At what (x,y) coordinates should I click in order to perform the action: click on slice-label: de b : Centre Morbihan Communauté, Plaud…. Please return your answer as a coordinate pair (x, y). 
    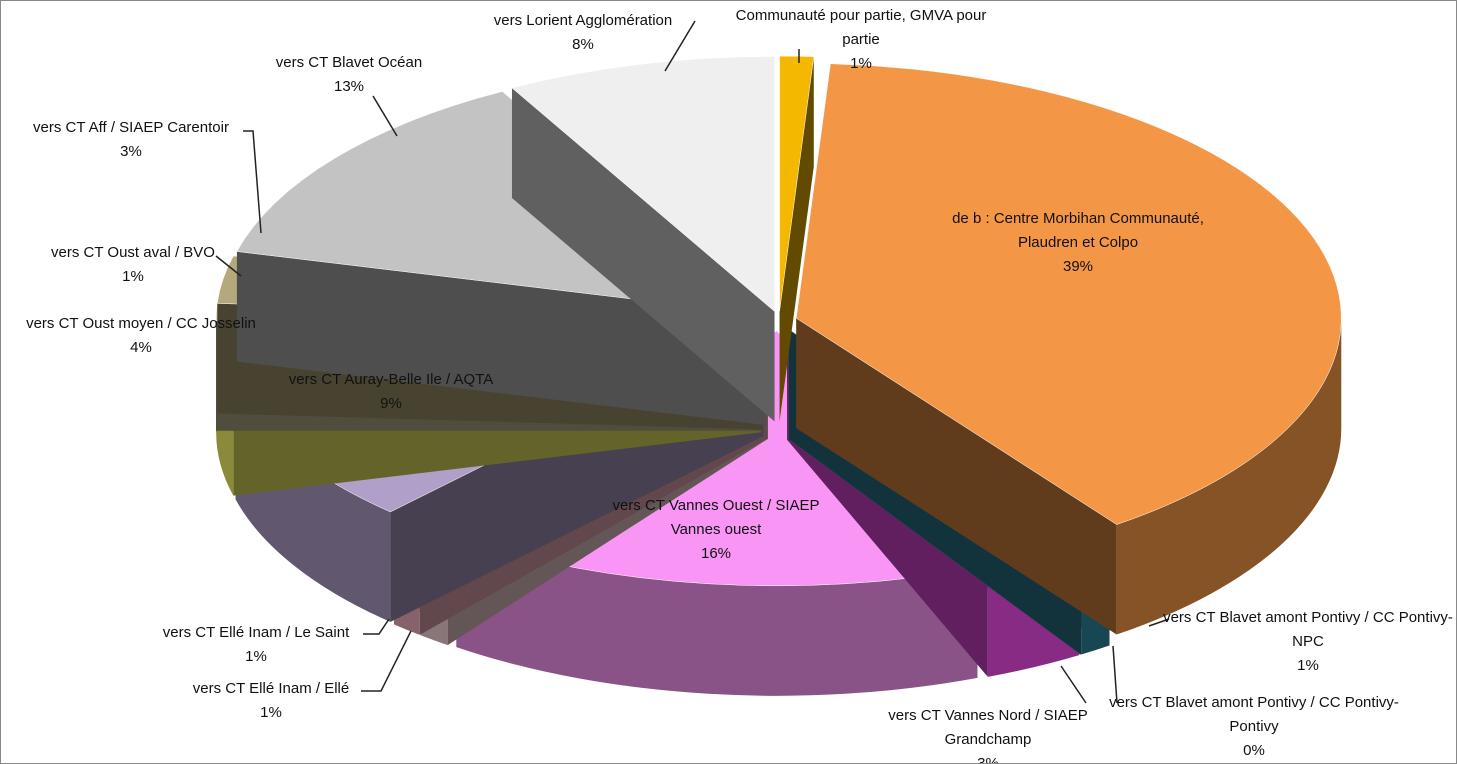
    Looking at the image, I should click on (1078, 230).